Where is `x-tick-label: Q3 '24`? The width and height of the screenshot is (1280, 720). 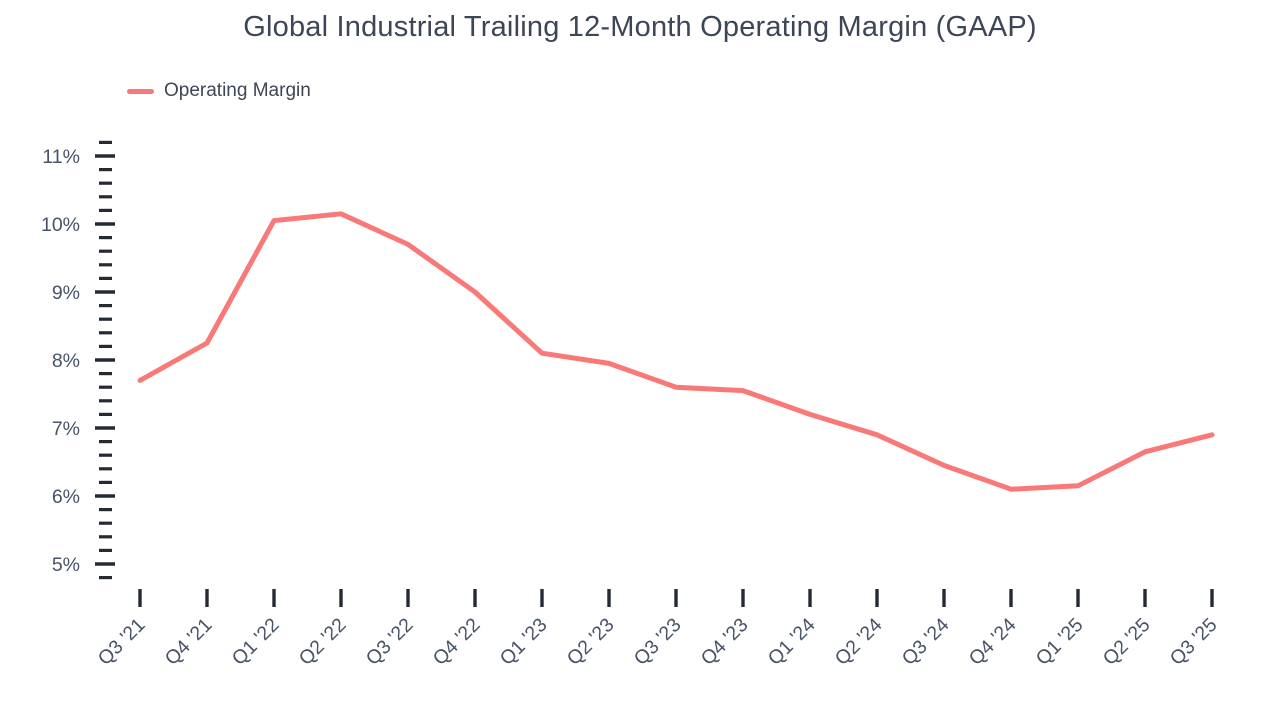 x-tick-label: Q3 '24 is located at coordinates (926, 642).